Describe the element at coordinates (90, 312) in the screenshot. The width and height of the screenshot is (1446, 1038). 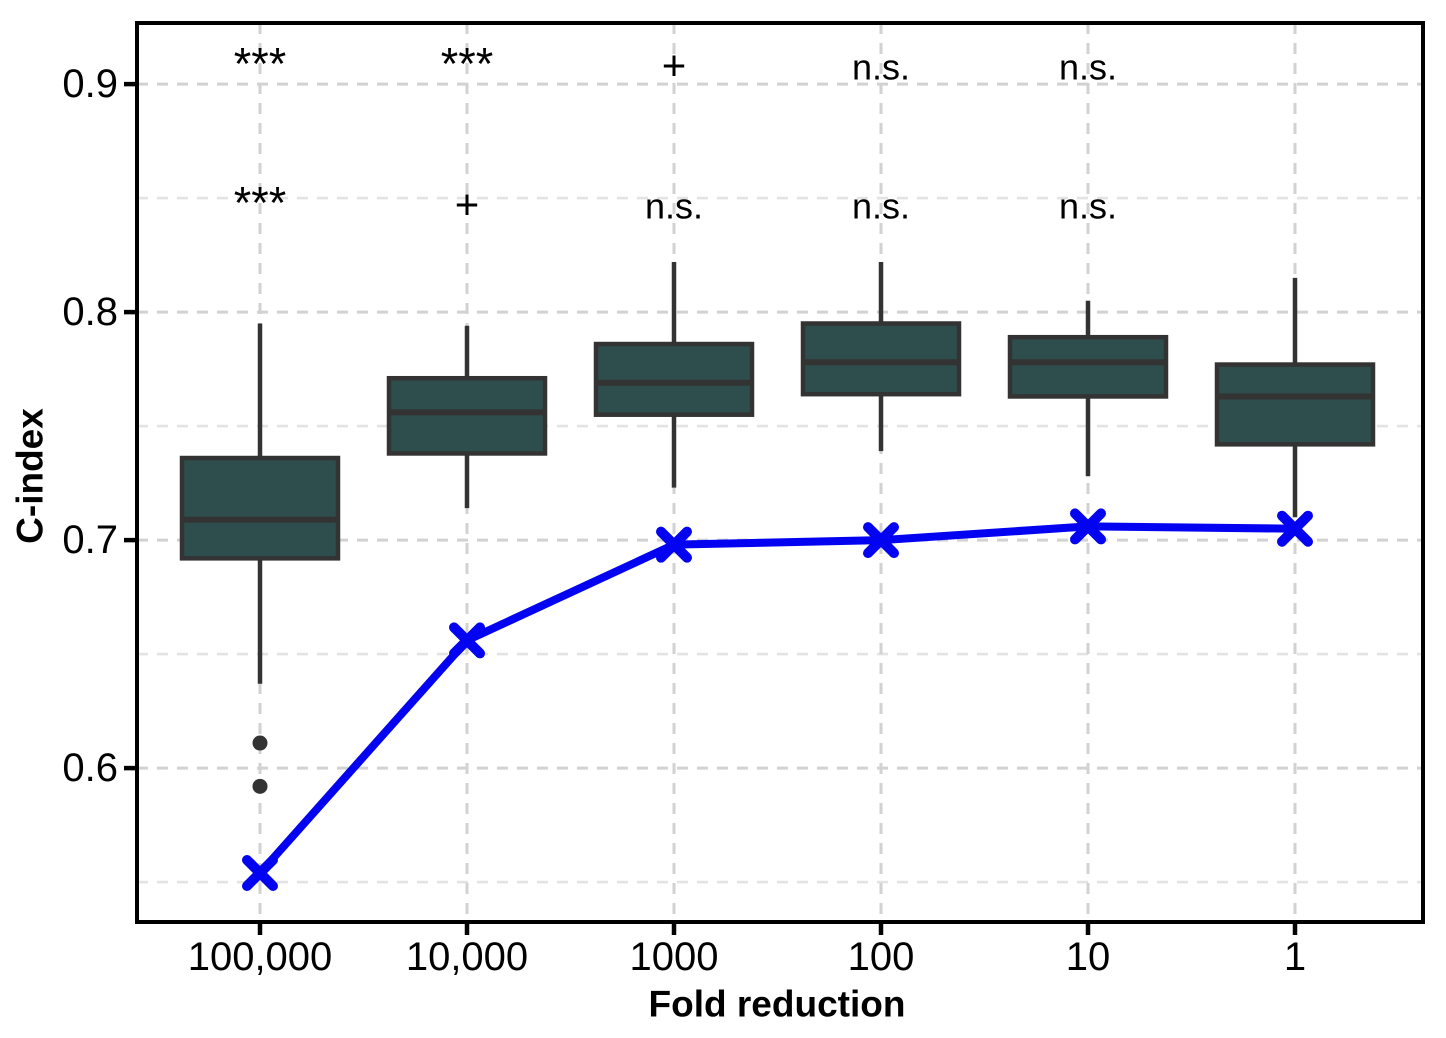
I see `y-tick-label: 0.8` at that location.